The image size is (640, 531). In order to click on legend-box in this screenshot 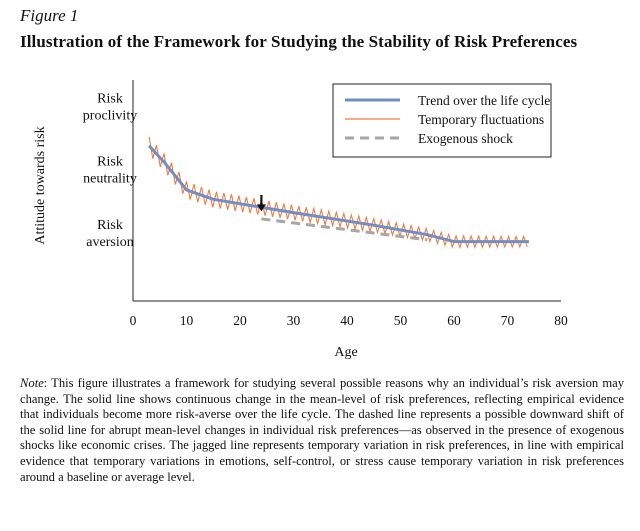, I will do `click(442, 120)`.